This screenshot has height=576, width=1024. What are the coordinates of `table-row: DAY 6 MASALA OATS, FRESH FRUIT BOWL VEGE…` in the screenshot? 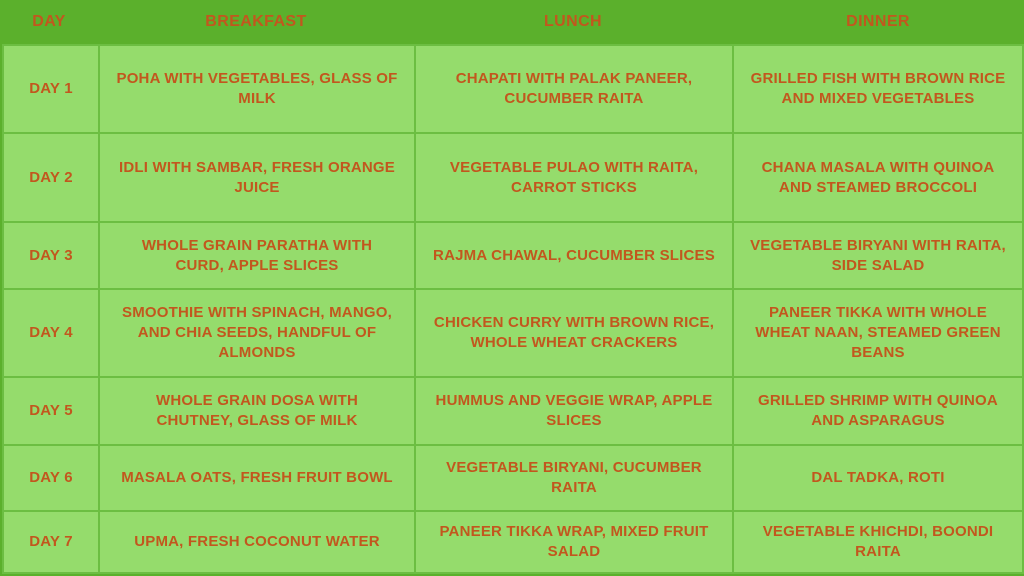 It's located at (513, 478).